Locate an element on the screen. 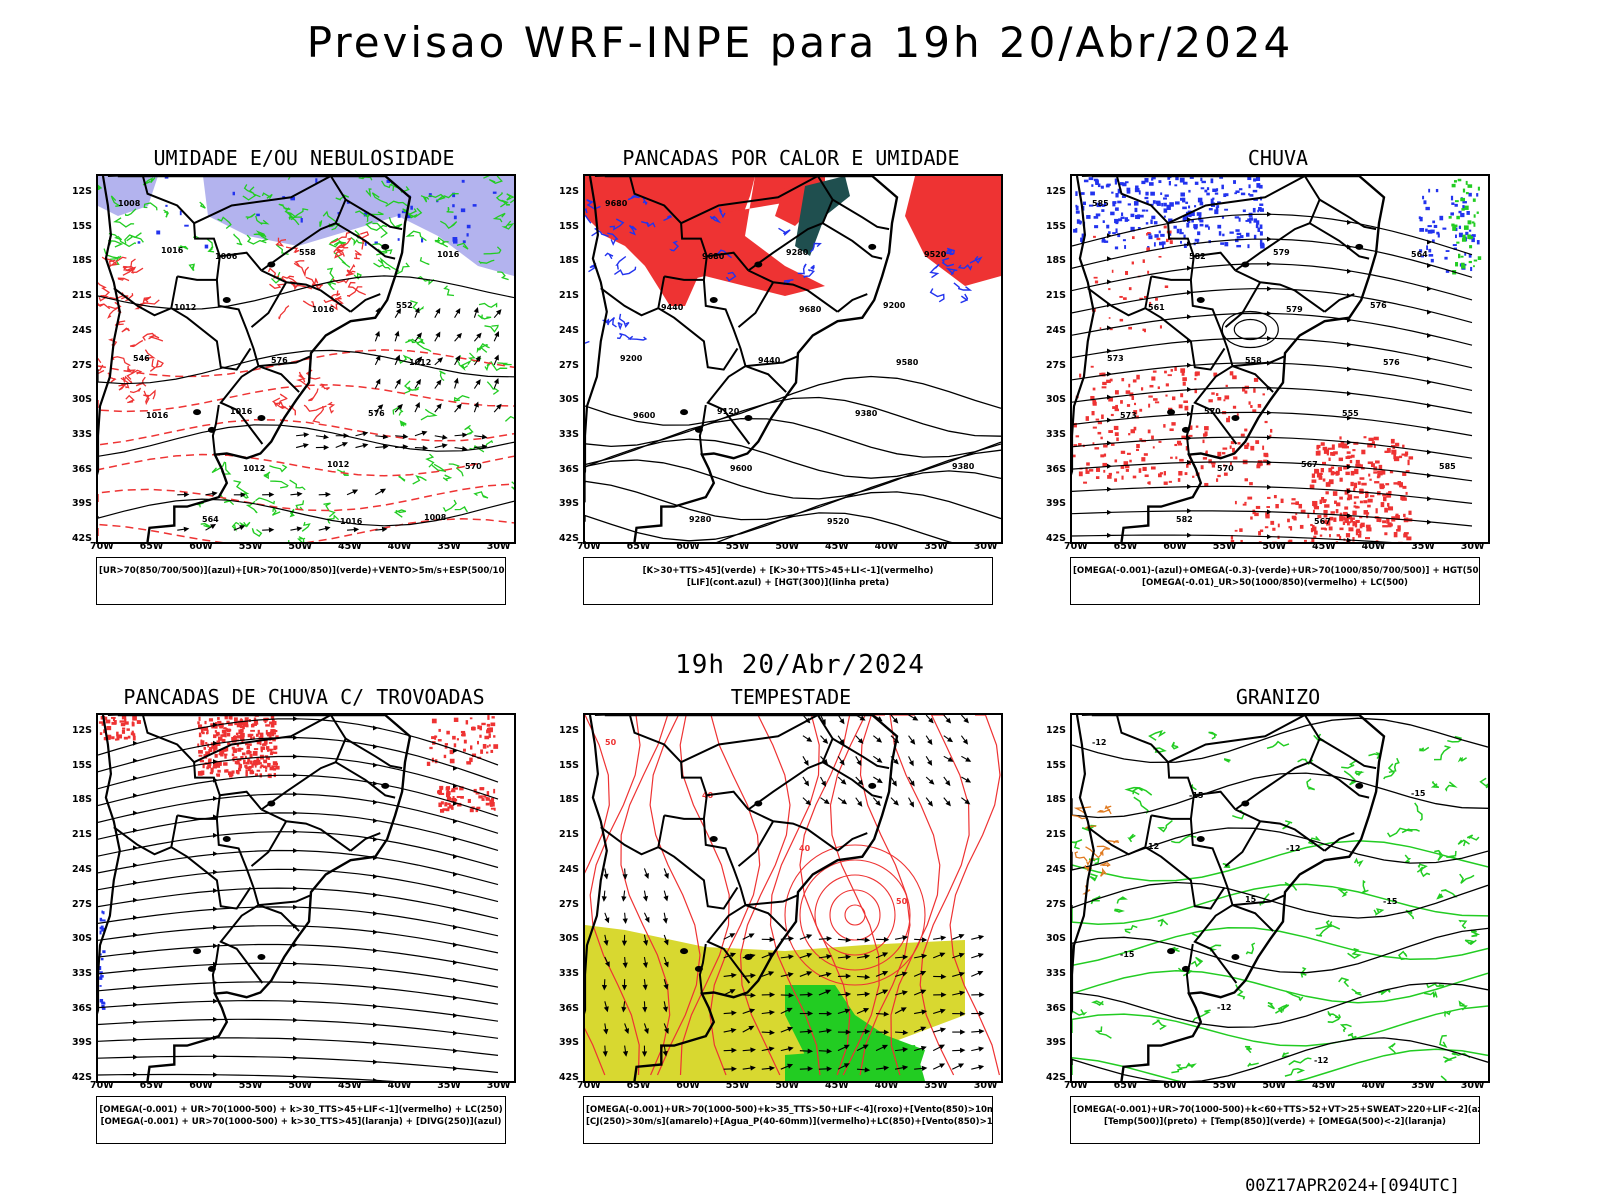 Image resolution: width=1600 pixels, height=1200 pixels. panel-title-3: CHUVA is located at coordinates (1278, 158).